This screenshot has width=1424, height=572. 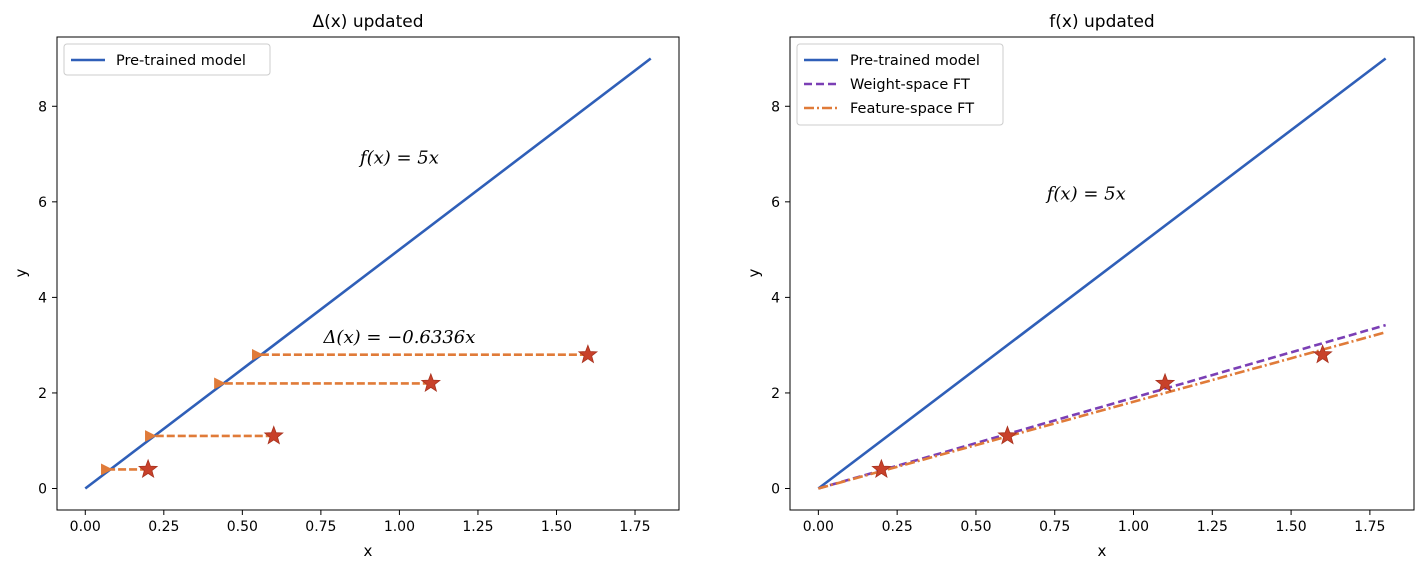 What do you see at coordinates (915, 61) in the screenshot?
I see `right-legend-label-pretrained: Pre-trained model` at bounding box center [915, 61].